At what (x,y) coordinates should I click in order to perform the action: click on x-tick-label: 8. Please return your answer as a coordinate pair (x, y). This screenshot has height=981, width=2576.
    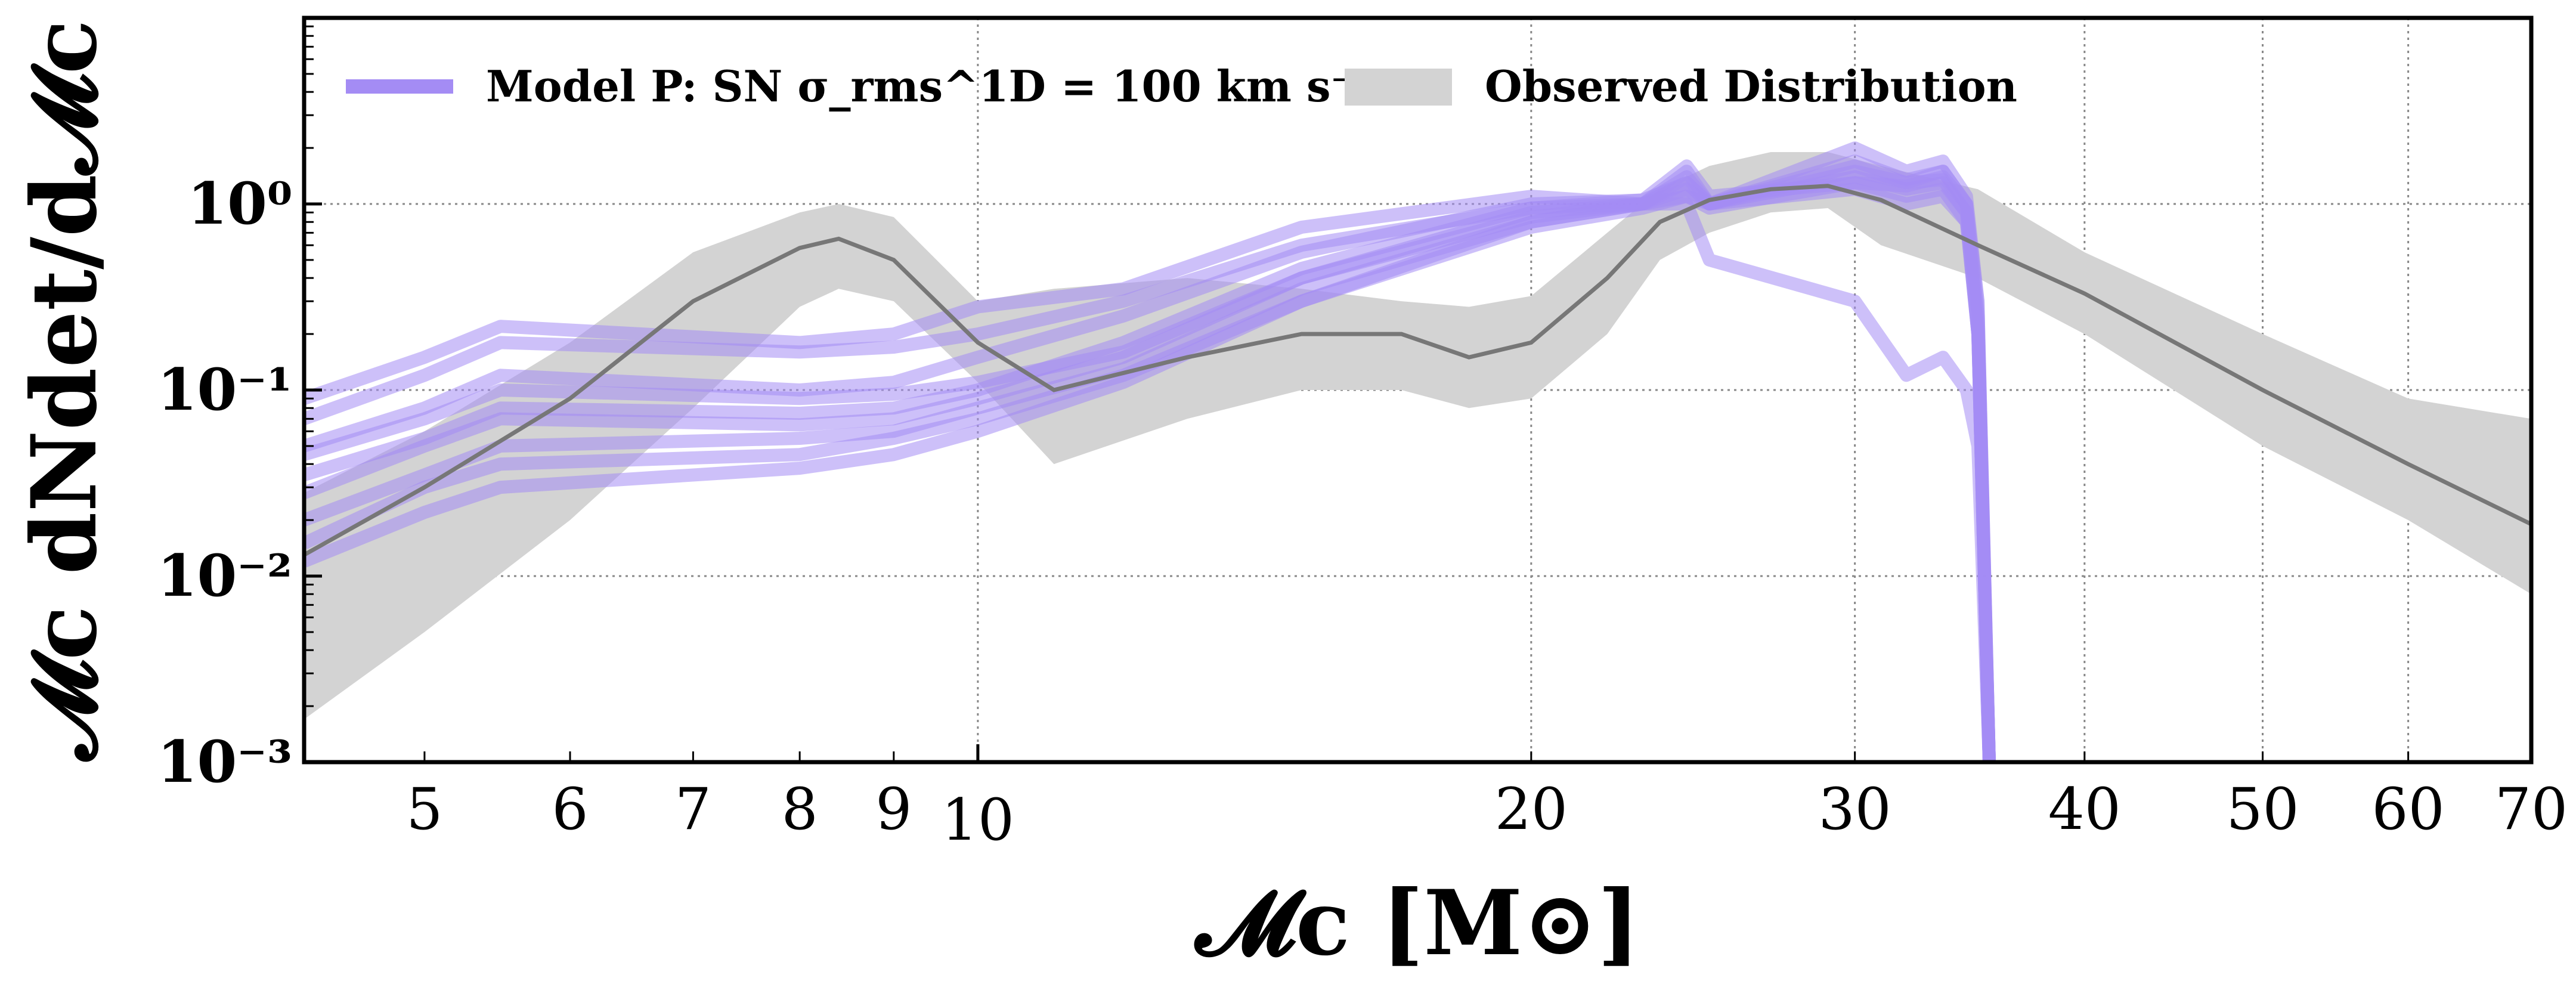
    Looking at the image, I should click on (800, 809).